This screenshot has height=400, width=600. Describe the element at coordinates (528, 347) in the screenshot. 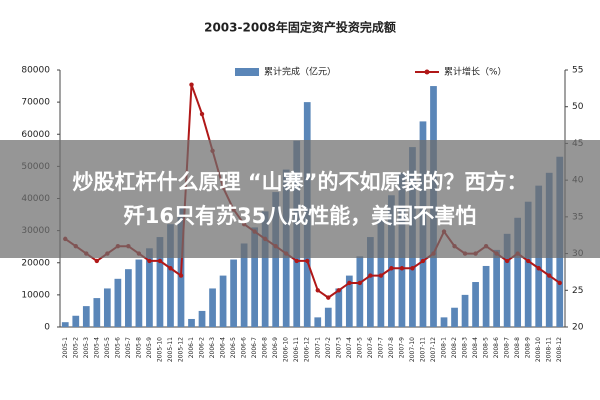

I see `x-tick-label: 2008-9` at that location.